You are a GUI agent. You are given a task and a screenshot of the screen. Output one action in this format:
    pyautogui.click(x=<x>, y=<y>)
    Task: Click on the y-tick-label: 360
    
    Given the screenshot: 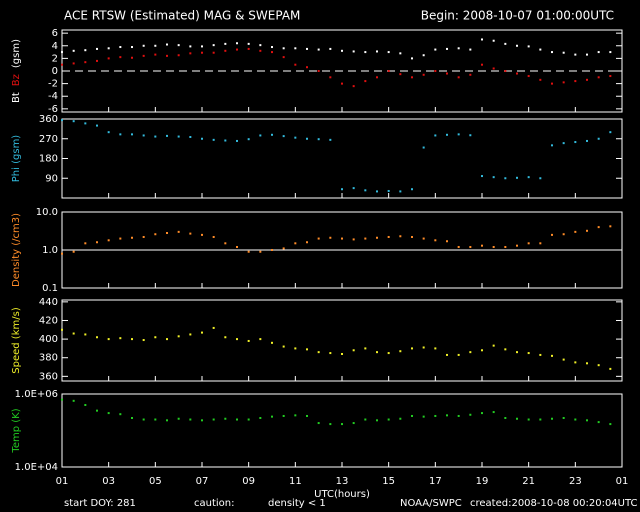 What is the action you would take?
    pyautogui.click(x=48, y=119)
    